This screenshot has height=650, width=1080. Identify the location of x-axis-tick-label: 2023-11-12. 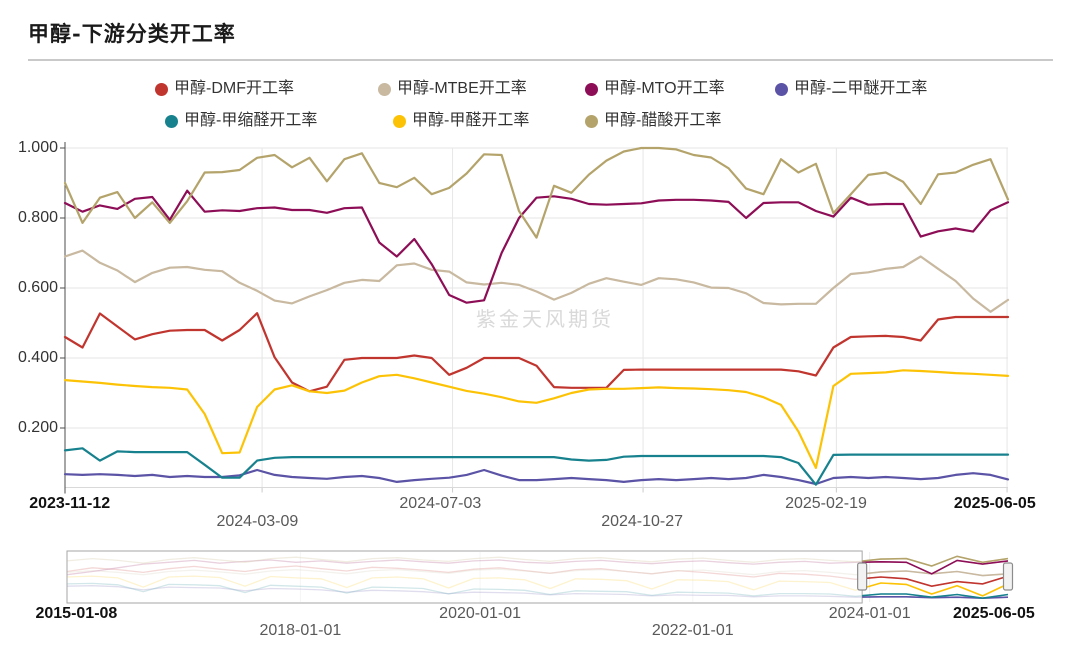
(70, 503).